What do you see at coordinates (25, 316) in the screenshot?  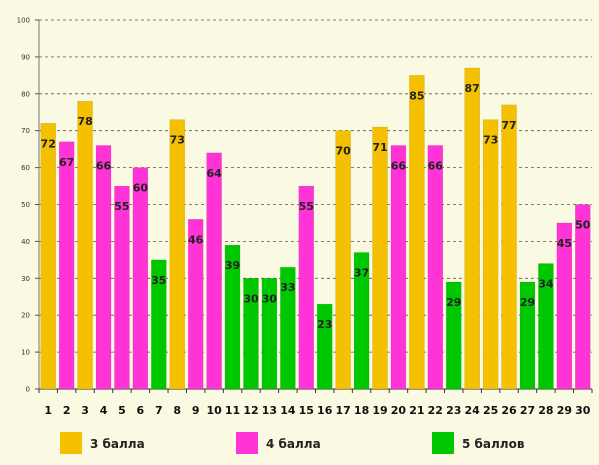 I see `y-tick-label: 20` at bounding box center [25, 316].